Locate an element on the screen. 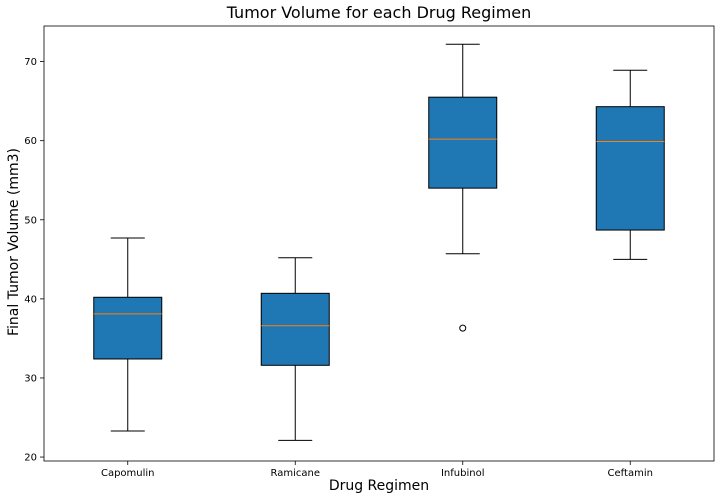 This screenshot has width=721, height=502. y-tick-label-40: 40 is located at coordinates (30, 299).